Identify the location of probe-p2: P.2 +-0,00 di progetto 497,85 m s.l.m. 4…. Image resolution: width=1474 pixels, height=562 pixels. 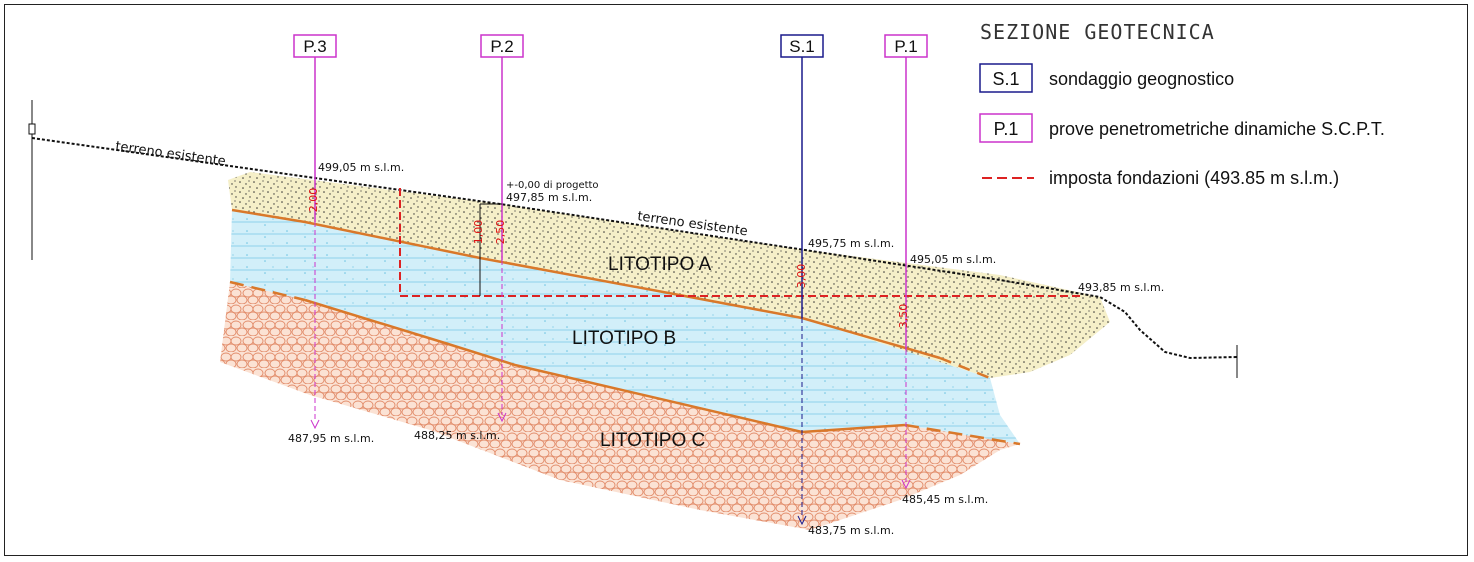
(506, 238).